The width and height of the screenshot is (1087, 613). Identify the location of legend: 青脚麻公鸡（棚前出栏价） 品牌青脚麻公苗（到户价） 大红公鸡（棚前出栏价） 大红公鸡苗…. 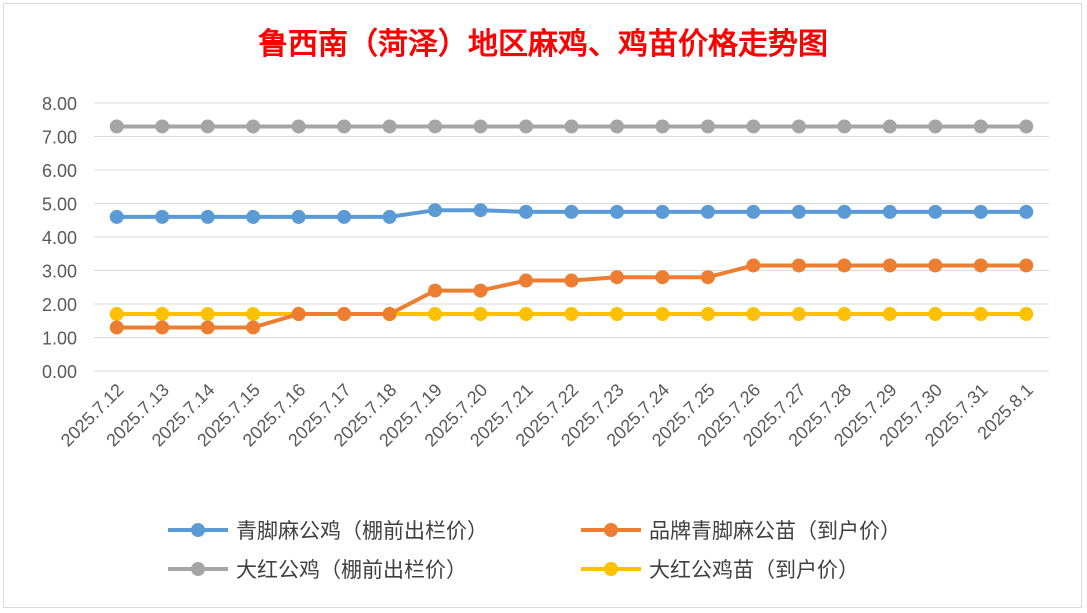
(534, 550).